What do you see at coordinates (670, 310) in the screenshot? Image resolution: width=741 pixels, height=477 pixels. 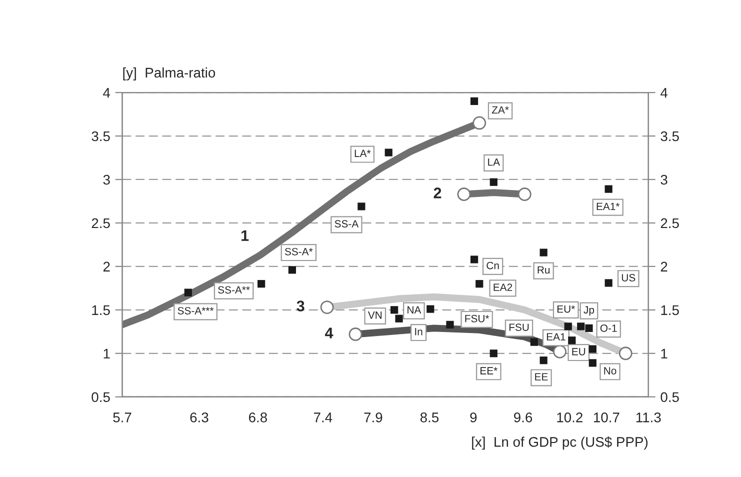 I see `y2-tick-label: 1.5` at bounding box center [670, 310].